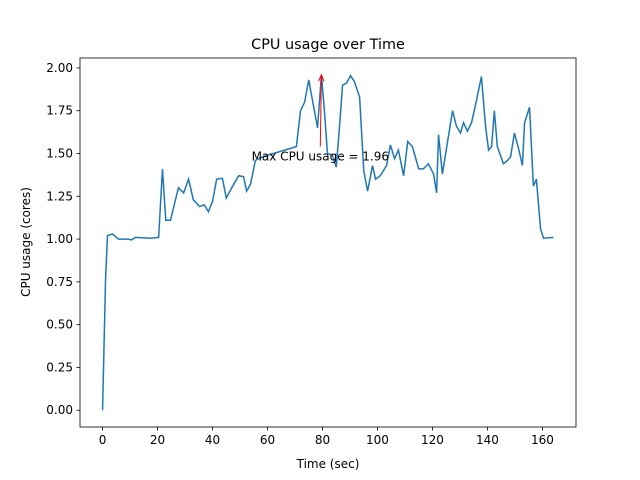 The width and height of the screenshot is (640, 480). I want to click on x-tick-label: 40, so click(212, 440).